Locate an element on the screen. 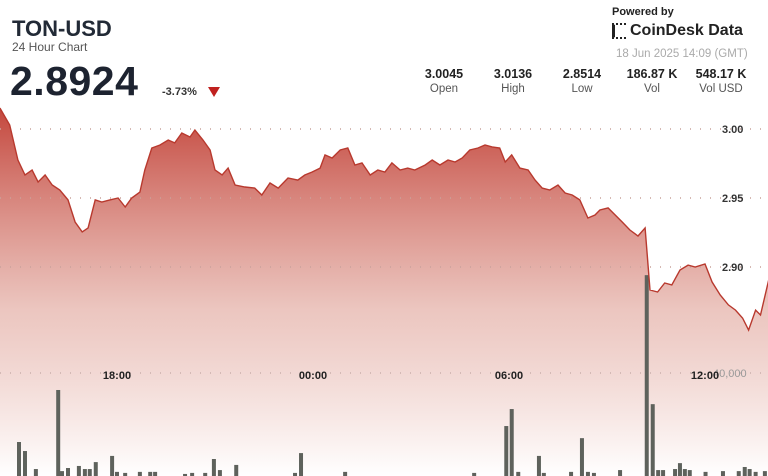 This screenshot has width=768, height=476. stat-value: 548.17 K is located at coordinates (721, 74).